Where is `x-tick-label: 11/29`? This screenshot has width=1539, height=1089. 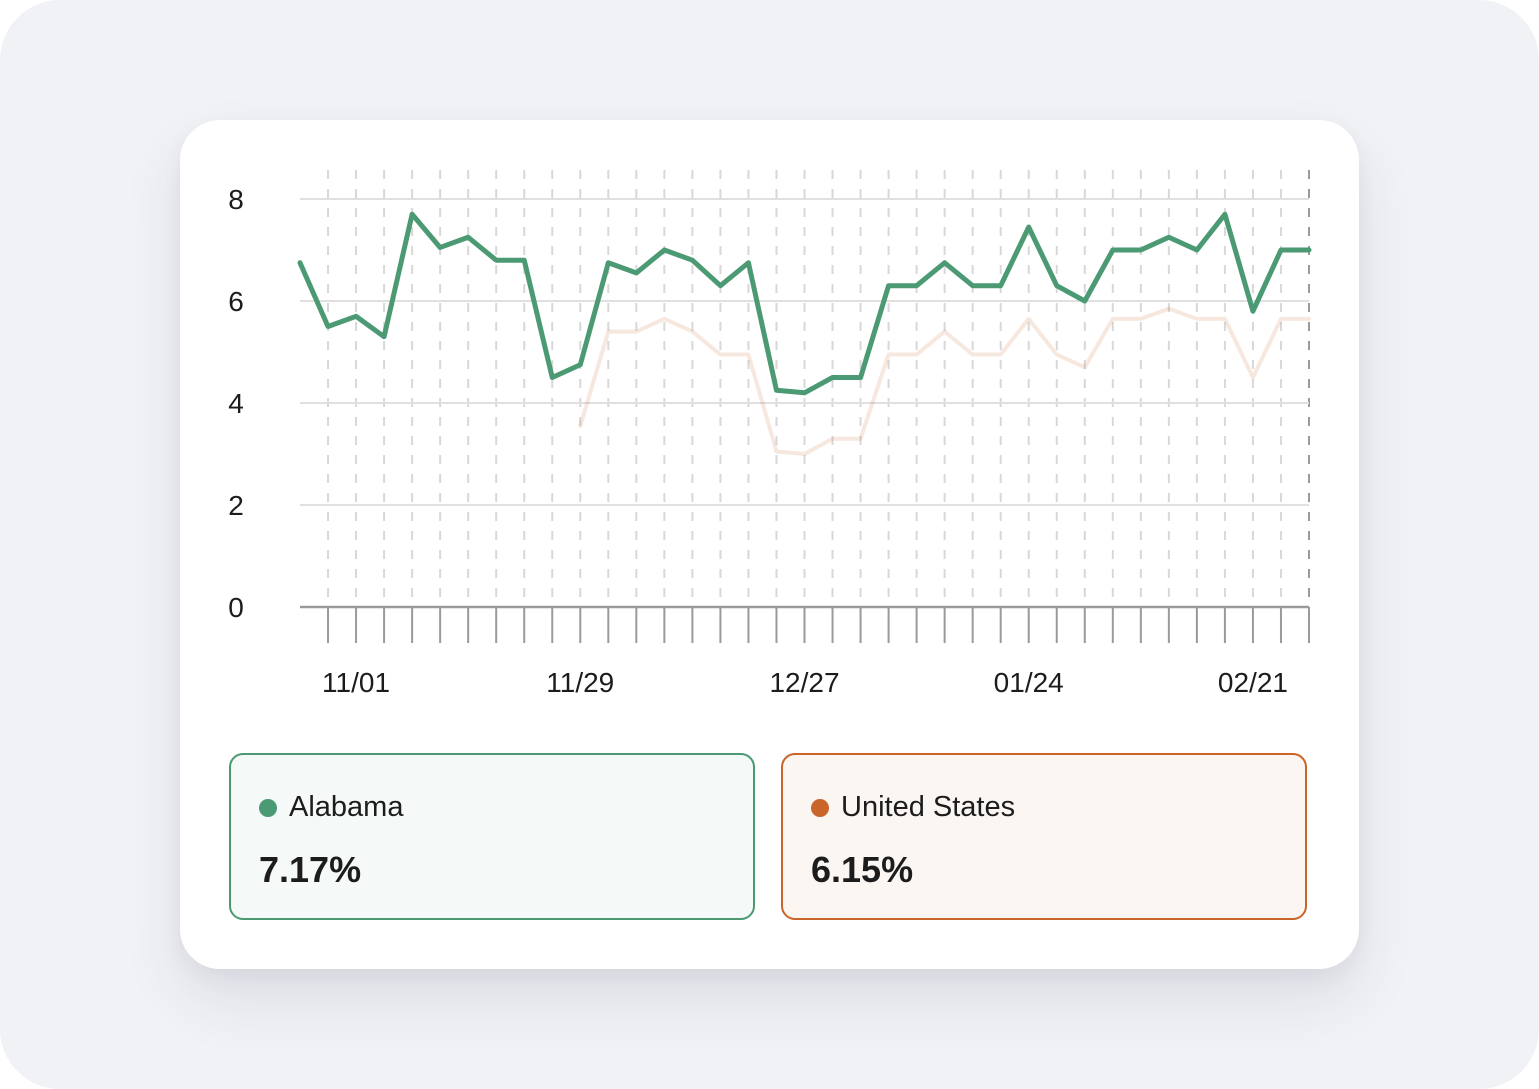 x-tick-label: 11/29 is located at coordinates (580, 682).